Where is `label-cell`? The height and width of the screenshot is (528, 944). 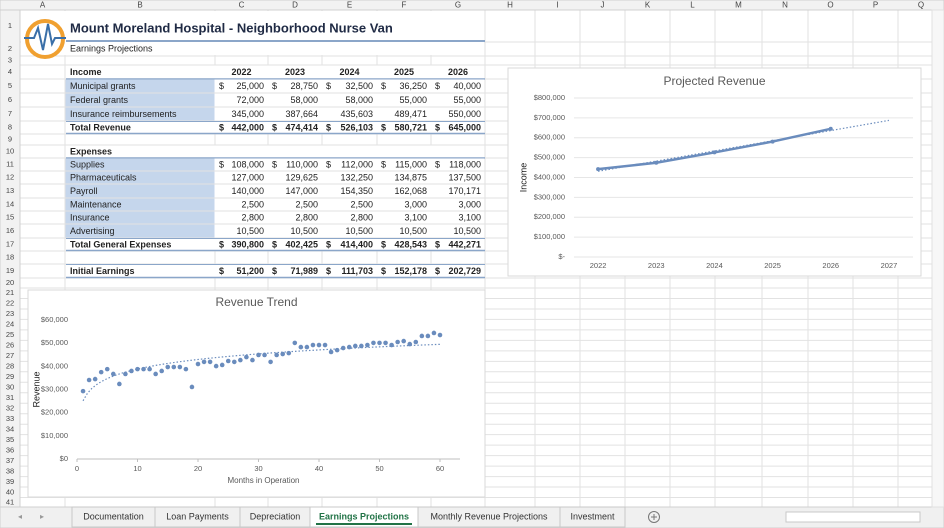 label-cell is located at coordinates (140, 231).